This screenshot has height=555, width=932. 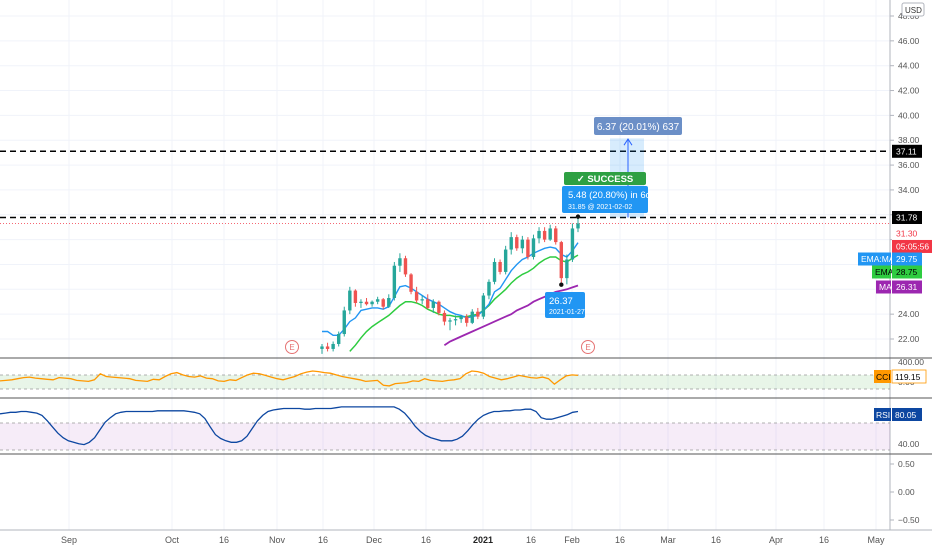 I want to click on candles, so click(x=450, y=285).